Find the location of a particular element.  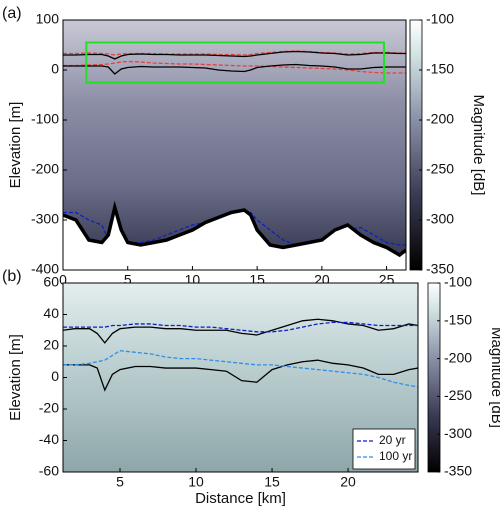

highlight-box is located at coordinates (235, 62).